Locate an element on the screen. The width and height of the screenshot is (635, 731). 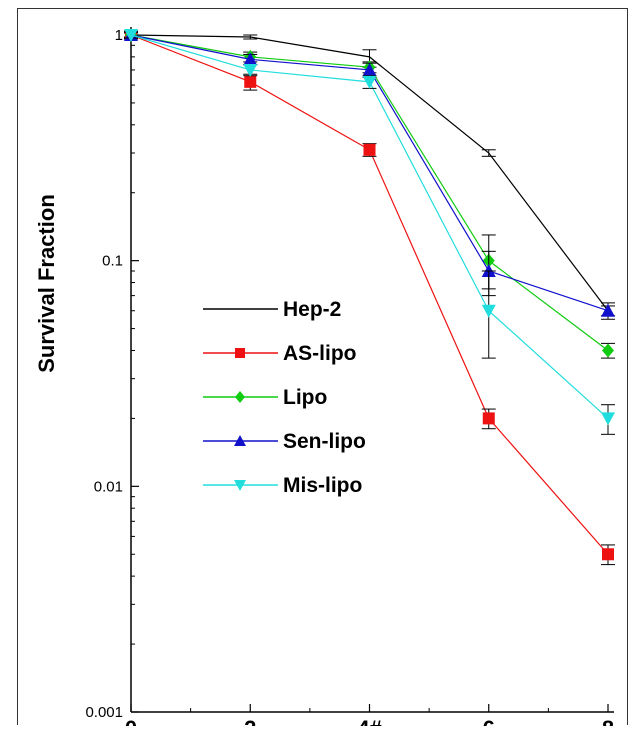
x-tick-label: 6 is located at coordinates (489, 721).